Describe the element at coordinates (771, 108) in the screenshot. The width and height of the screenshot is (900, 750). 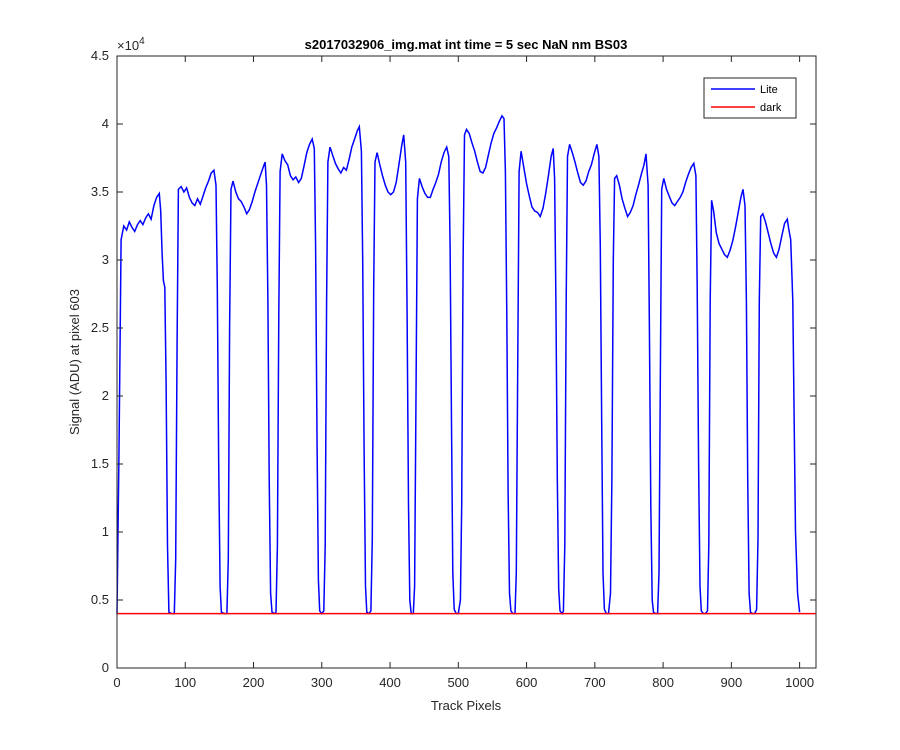
I see `legend-label-dark: dark` at that location.